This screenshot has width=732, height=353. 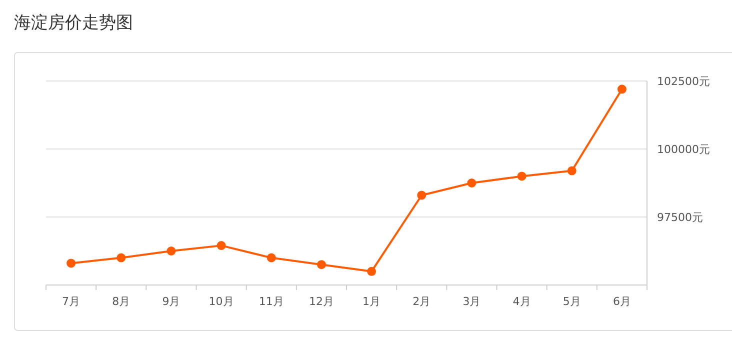 What do you see at coordinates (683, 81) in the screenshot?
I see `y-tick-label: 102500元` at bounding box center [683, 81].